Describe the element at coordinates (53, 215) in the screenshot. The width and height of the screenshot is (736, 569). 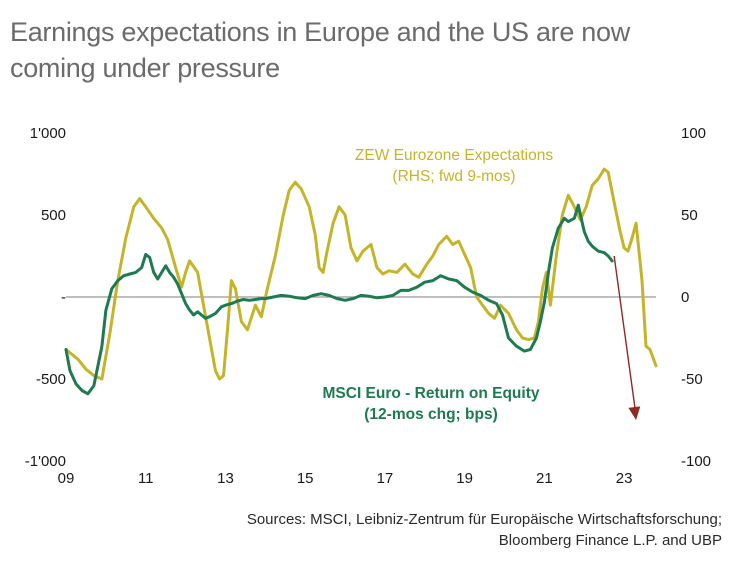
I see `y-left-tick-label: 500` at that location.